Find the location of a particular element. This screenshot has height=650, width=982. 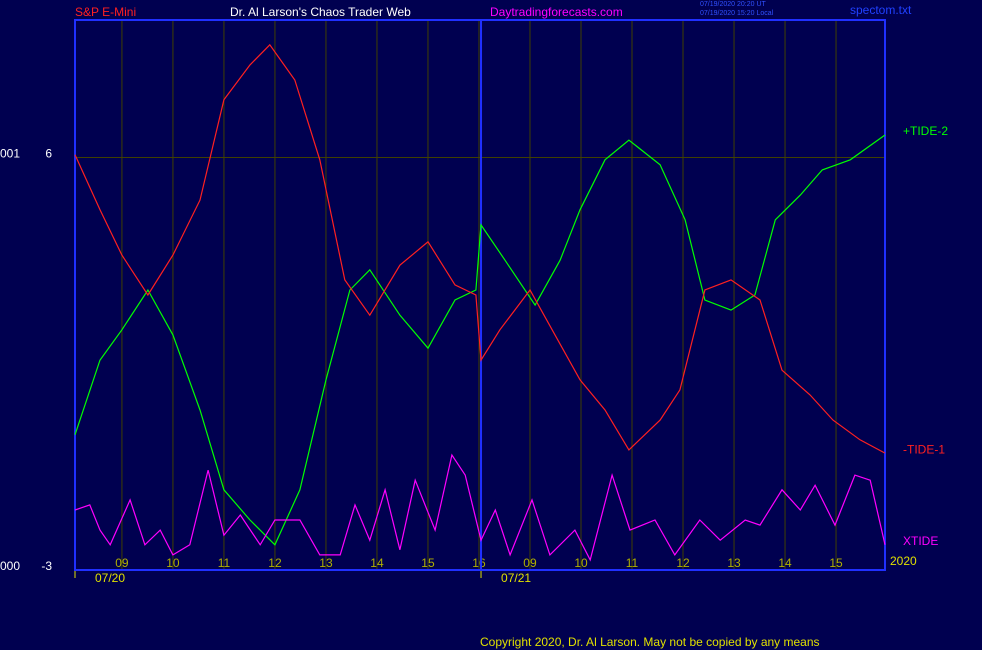

file-name: spectom.txt is located at coordinates (881, 10).